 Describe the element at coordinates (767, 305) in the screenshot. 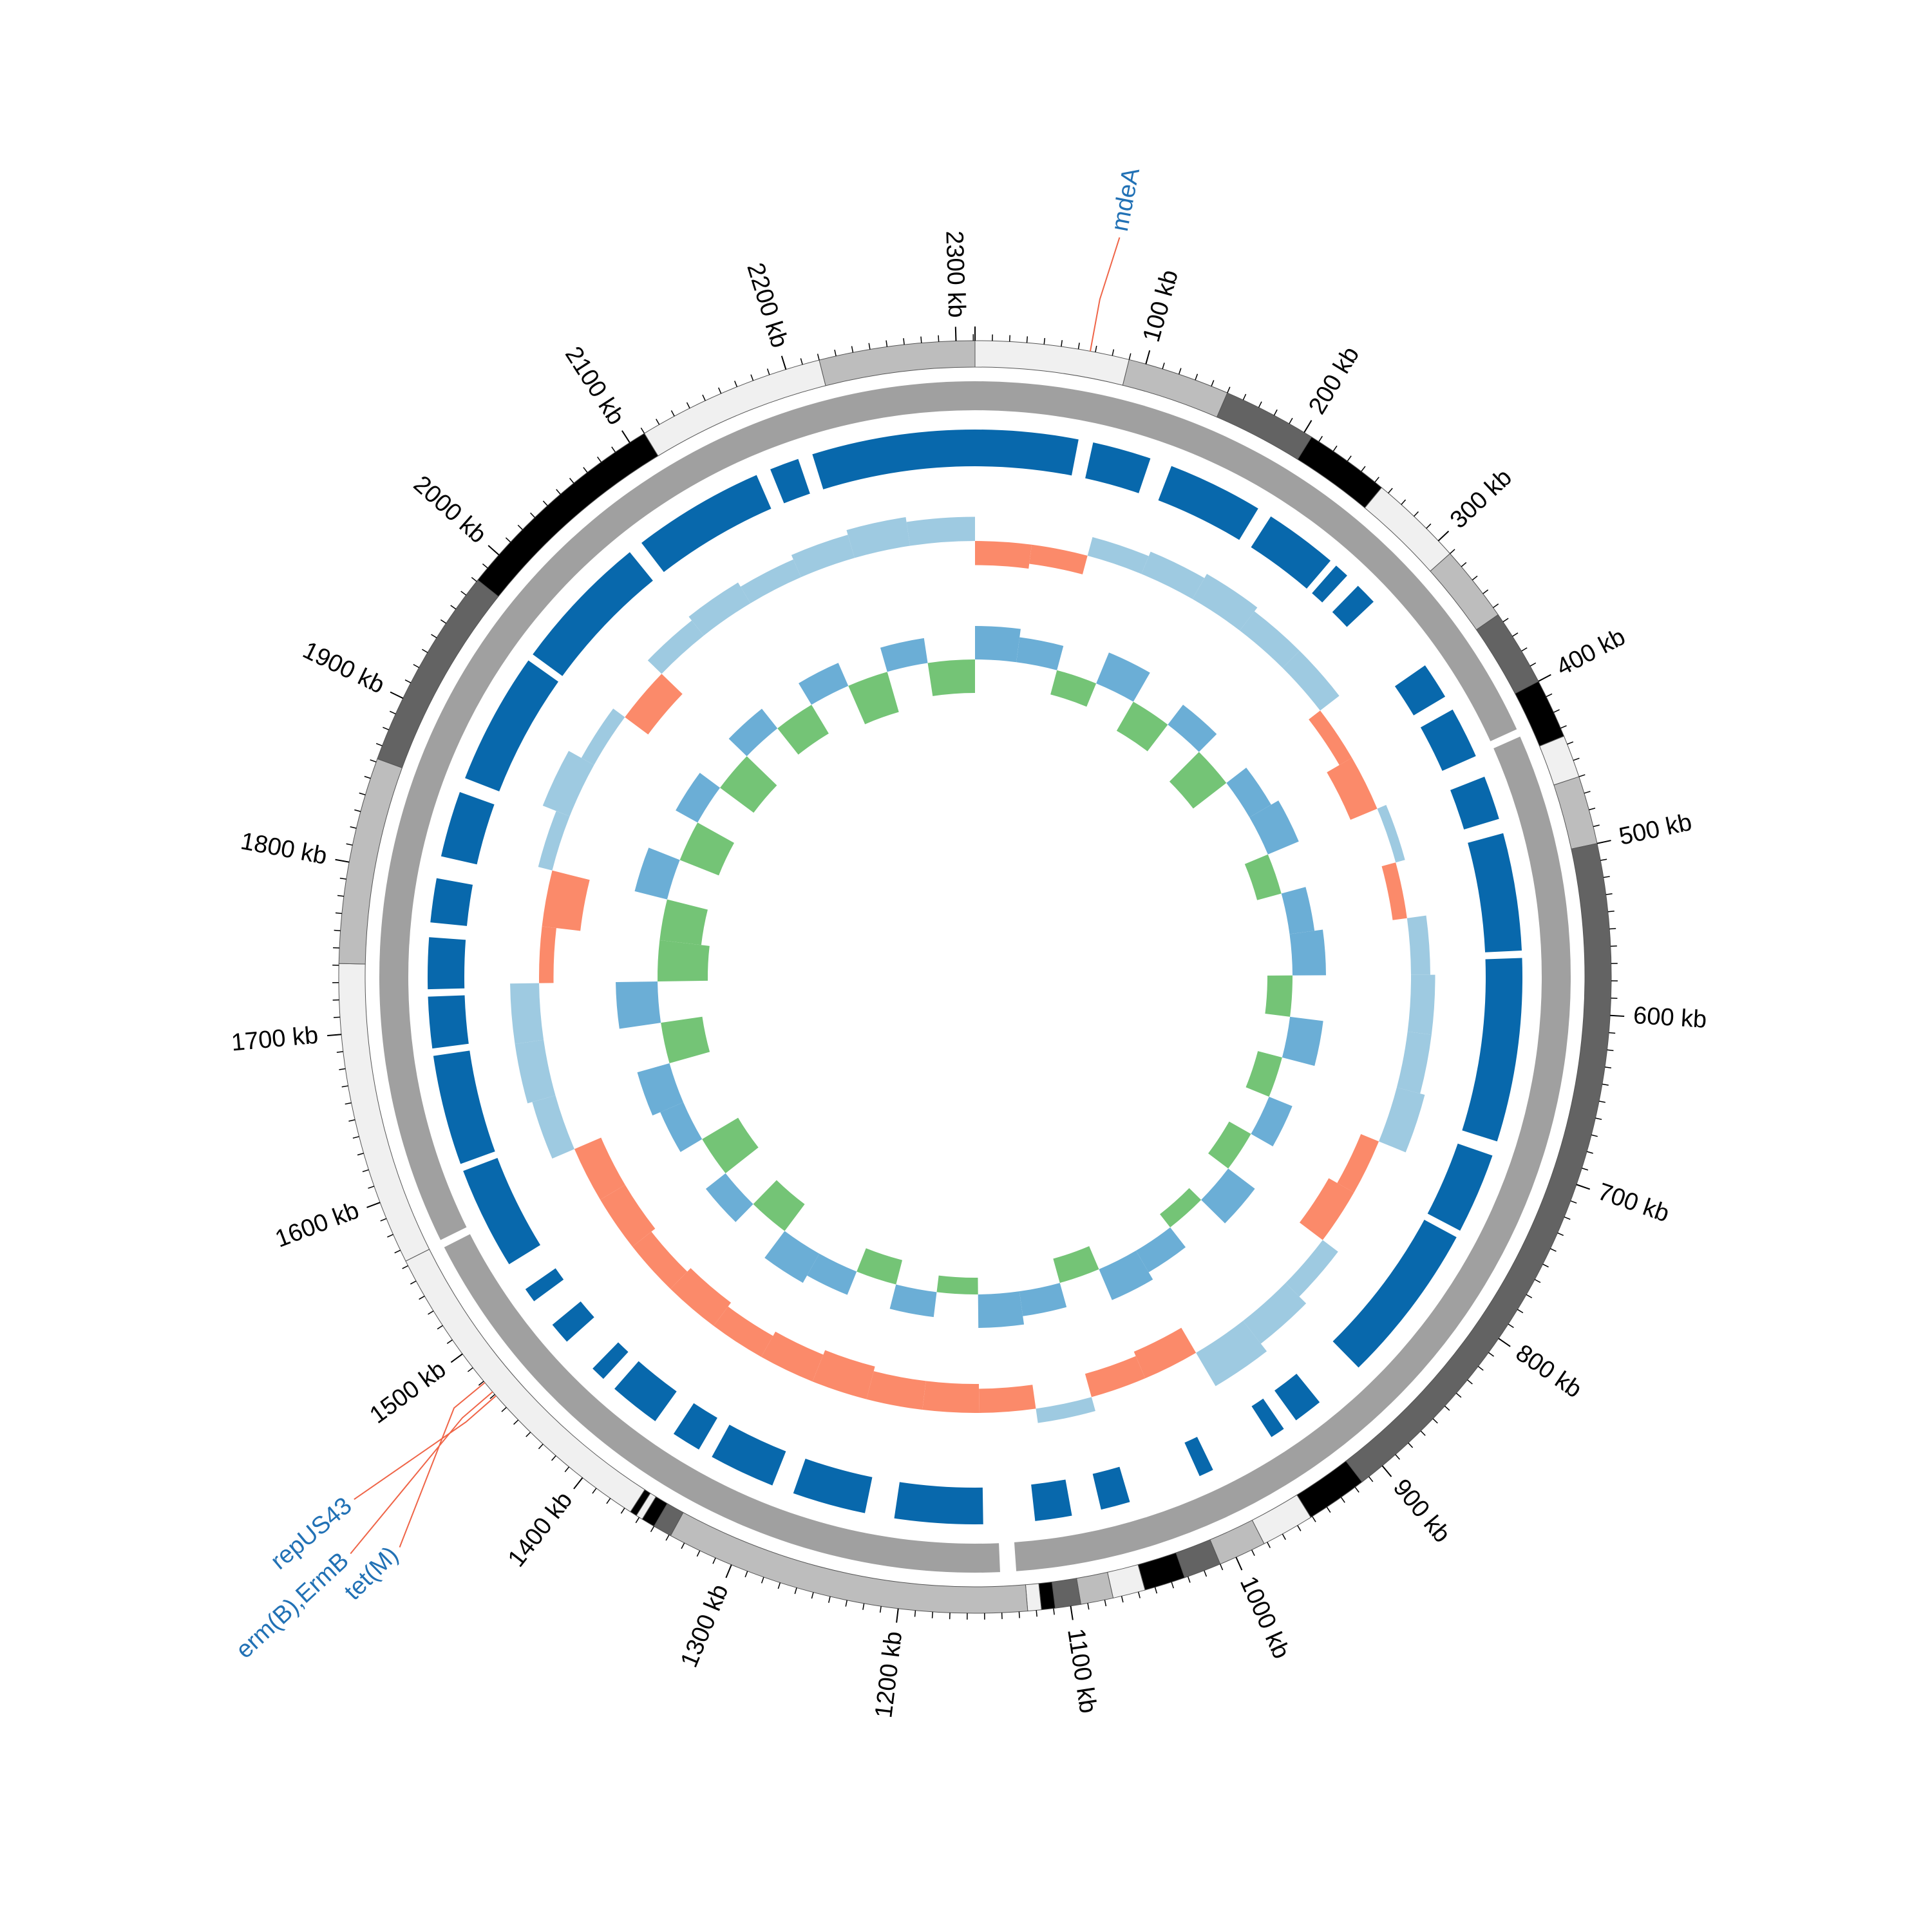

I see `tick-label: 2200 kb` at that location.